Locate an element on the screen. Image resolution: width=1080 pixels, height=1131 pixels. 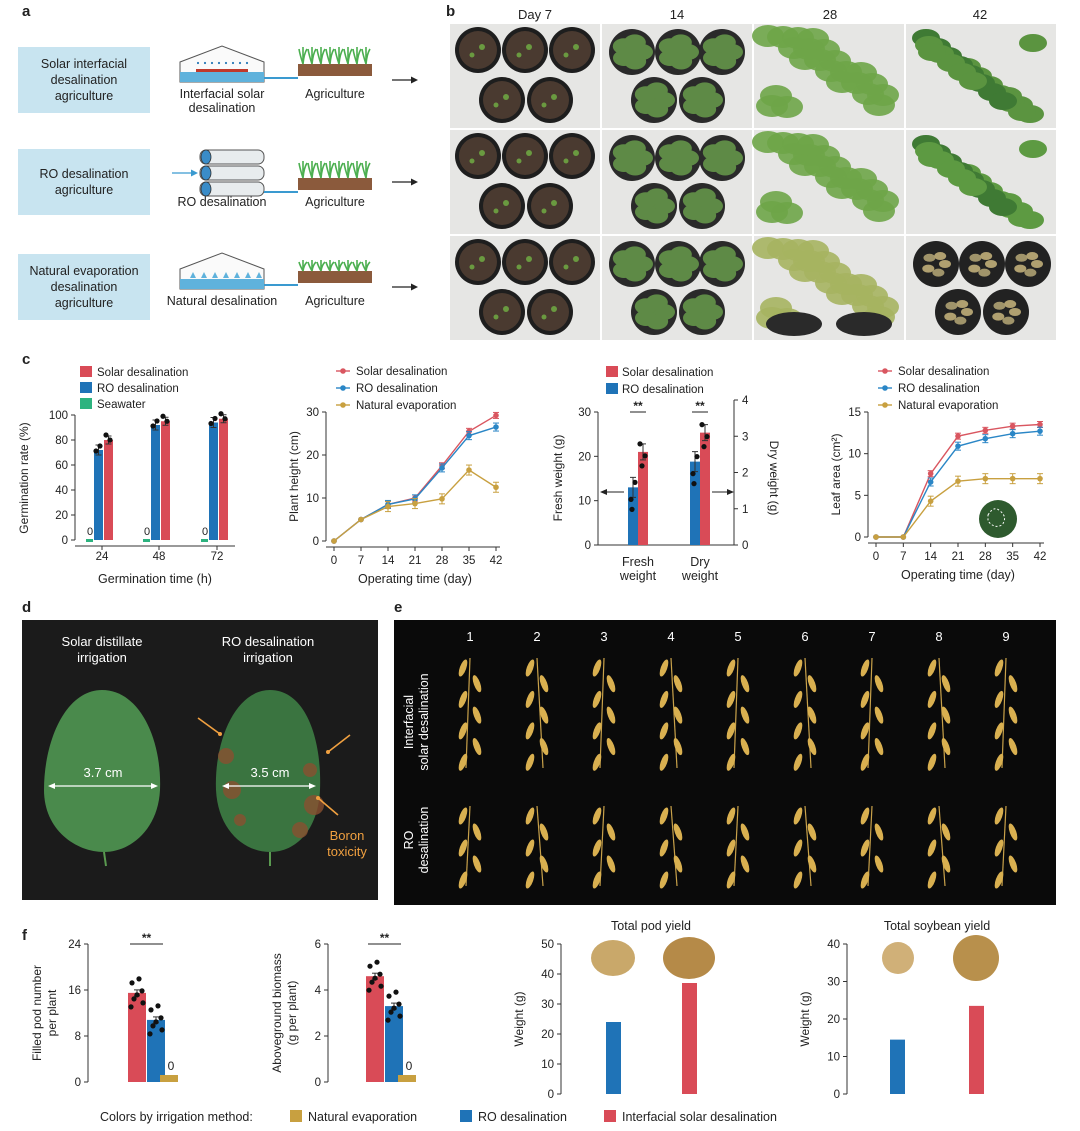
y-axis-title: Weight (g) is located at coordinates (805, 1018).